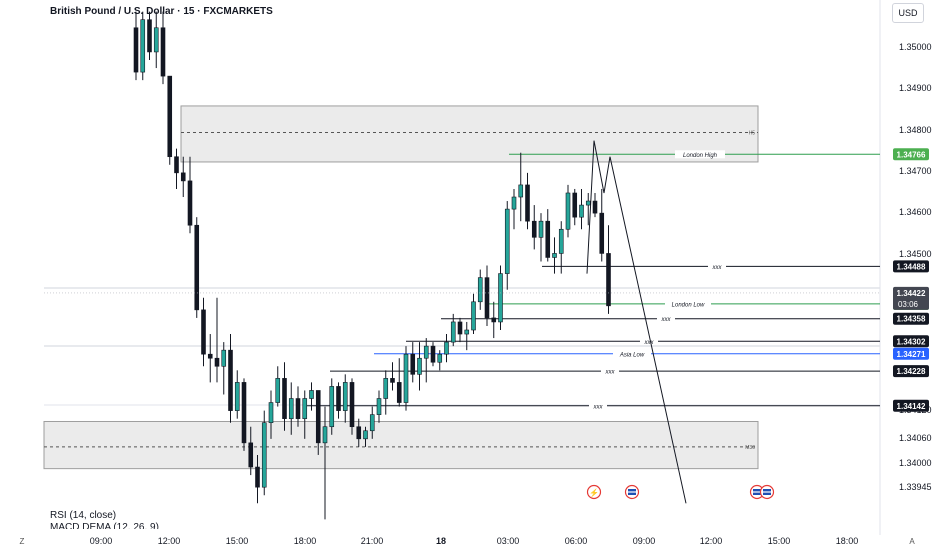 Image resolution: width=932 pixels, height=550 pixels. Describe the element at coordinates (915, 254) in the screenshot. I see `y-axis-tick-label: 1.34500` at that location.